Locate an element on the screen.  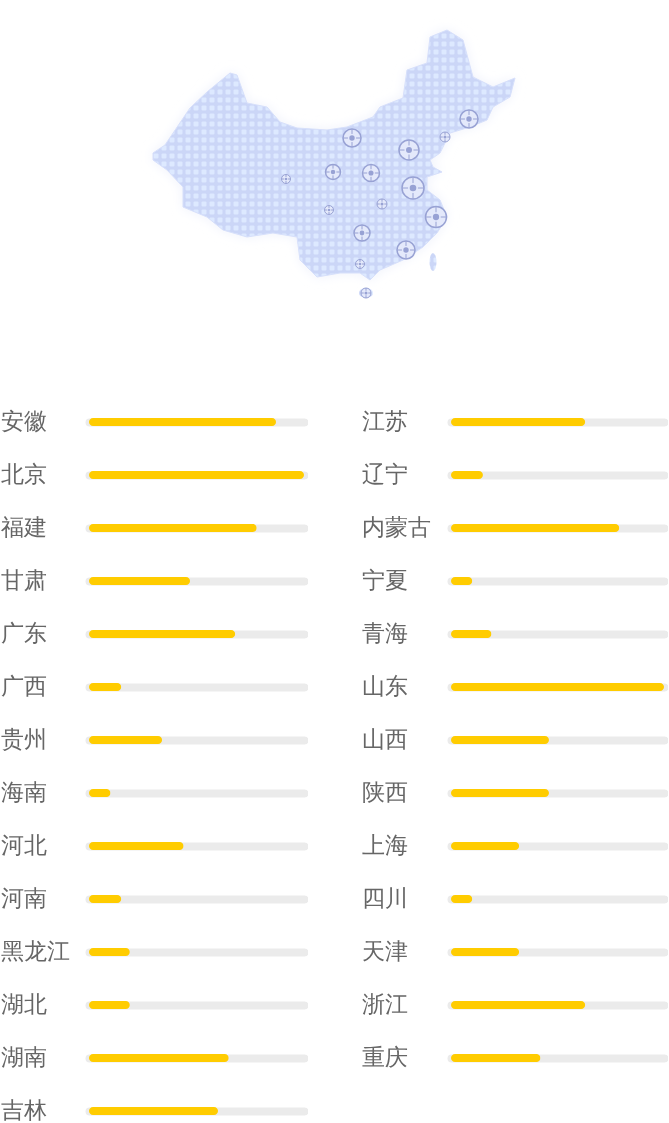
y-tick-label: 上海 is located at coordinates (384, 845).